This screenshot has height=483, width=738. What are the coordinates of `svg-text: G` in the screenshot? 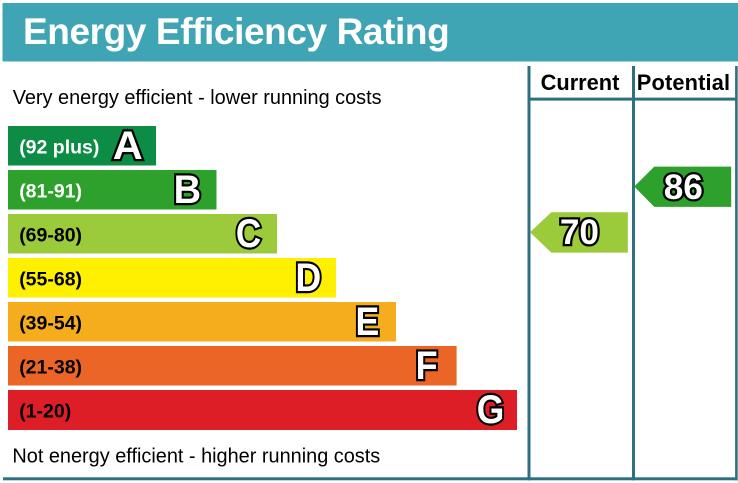 It's located at (491, 410).